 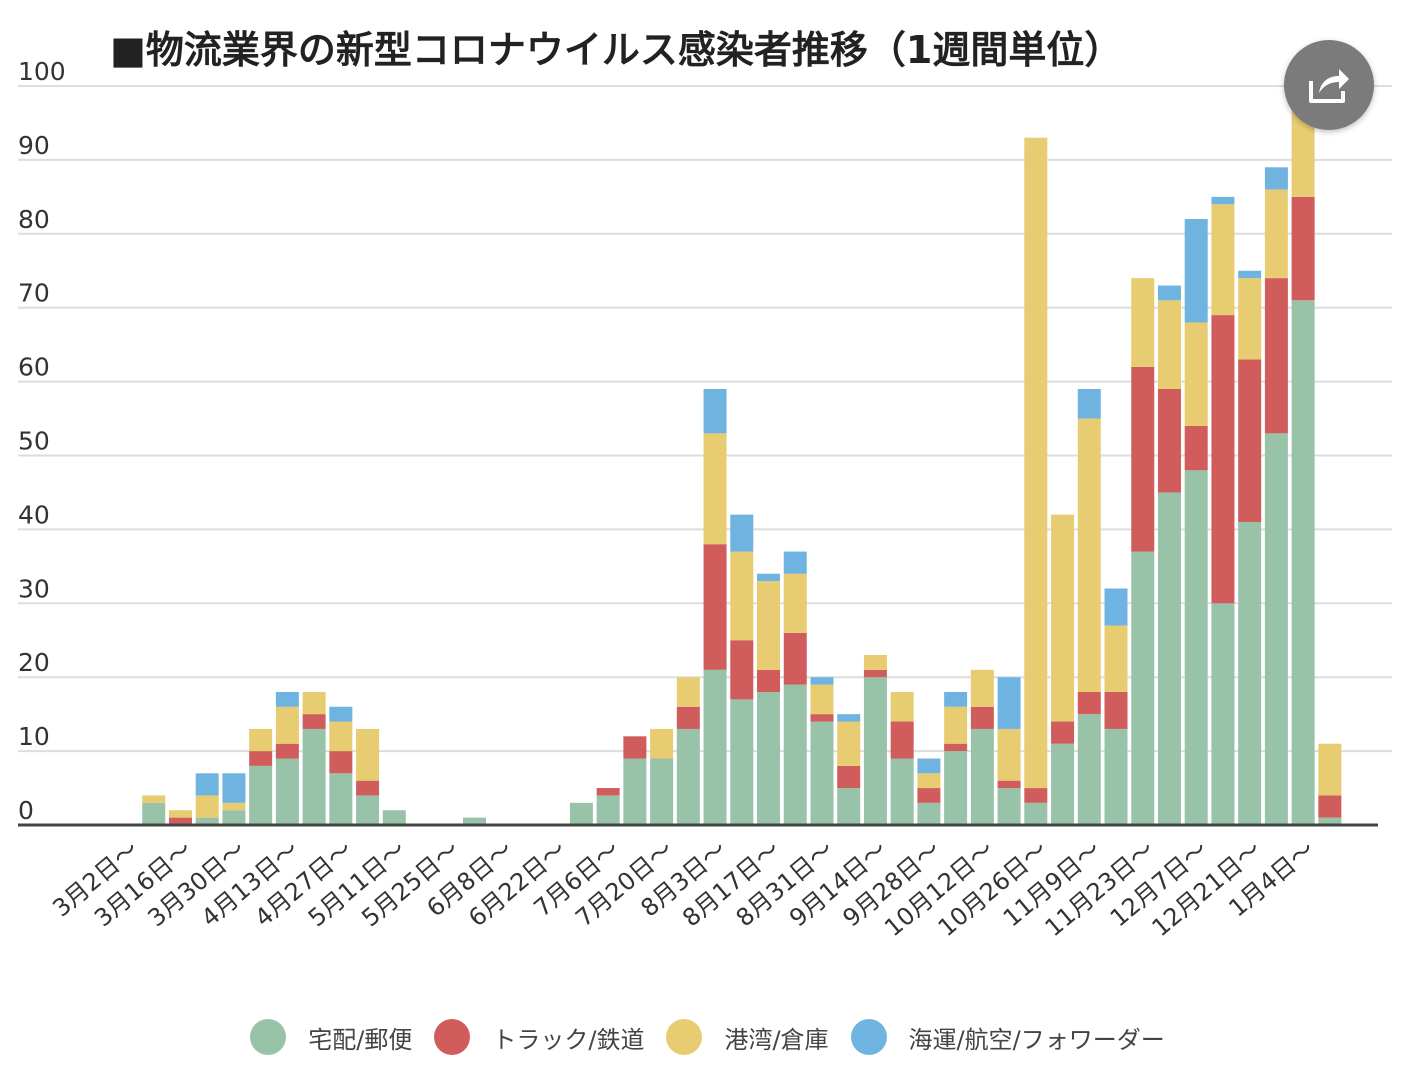 What do you see at coordinates (34, 219) in the screenshot?
I see `y-tick-label: 80` at bounding box center [34, 219].